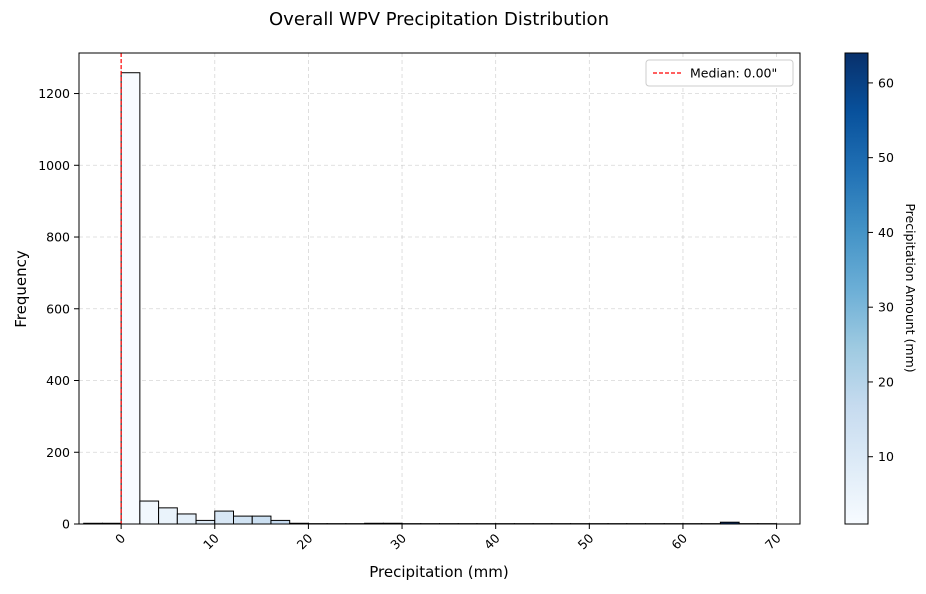  What do you see at coordinates (886, 82) in the screenshot?
I see `colorbar-tick-label: 60` at bounding box center [886, 82].